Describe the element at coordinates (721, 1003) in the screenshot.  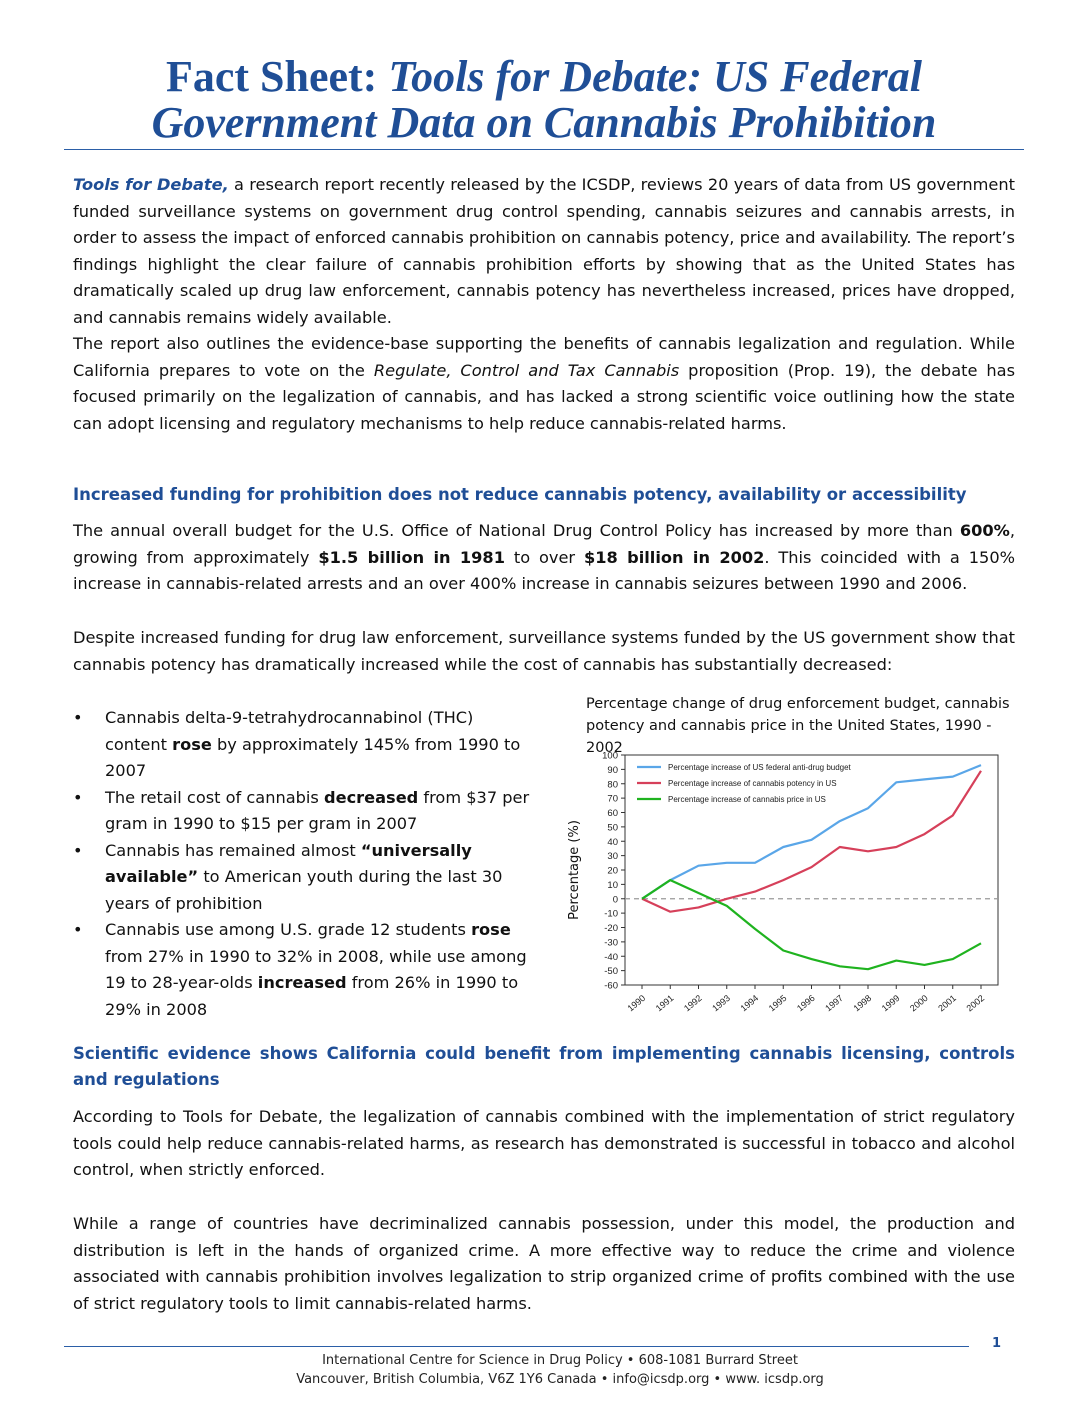
I see `x-tick-label: 1993` at that location.